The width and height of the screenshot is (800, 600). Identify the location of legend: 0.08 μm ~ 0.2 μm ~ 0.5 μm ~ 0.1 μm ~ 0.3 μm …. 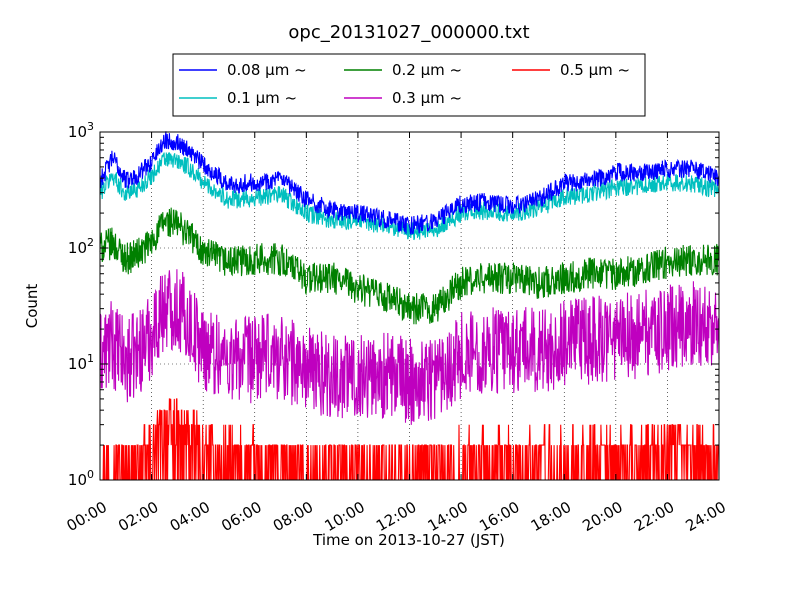
(409, 85).